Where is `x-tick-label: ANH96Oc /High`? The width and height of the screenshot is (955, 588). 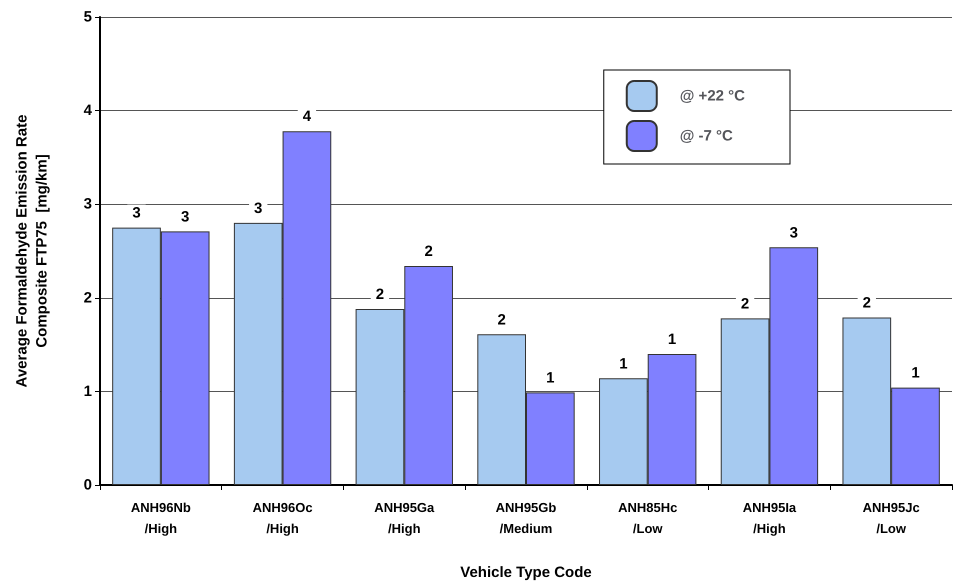
x-tick-label: ANH96Oc /High is located at coordinates (282, 518).